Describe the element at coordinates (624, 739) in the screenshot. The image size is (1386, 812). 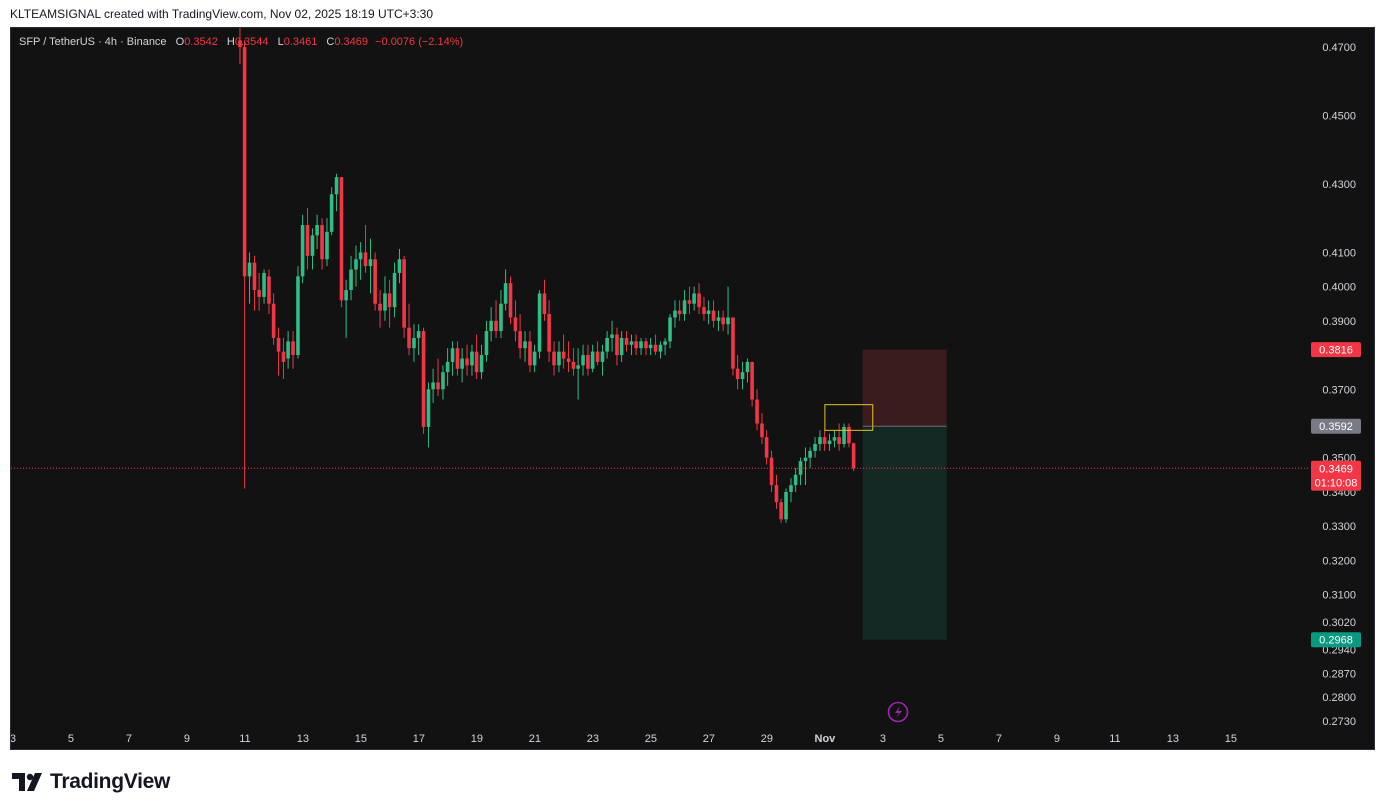
I see `time-axis: 3 5 7 9 11 13 15 17 19 21 23 25 27 29 Nov 3 5 7 9 11 13 15` at that location.